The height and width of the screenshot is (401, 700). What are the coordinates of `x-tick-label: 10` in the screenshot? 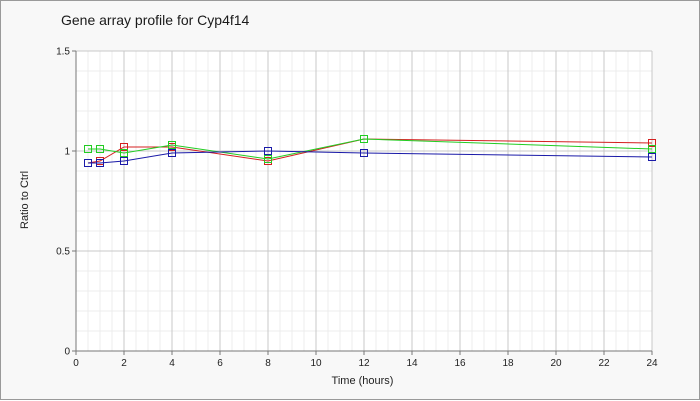 It's located at (316, 363).